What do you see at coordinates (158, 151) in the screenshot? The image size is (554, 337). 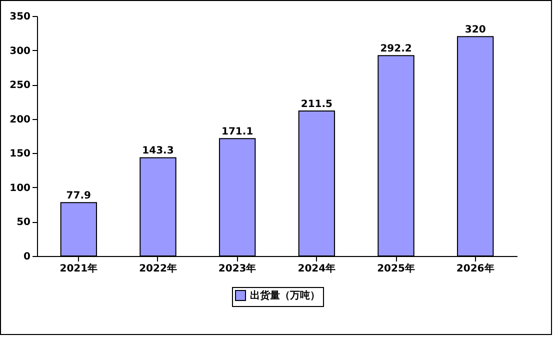 I see `data-label: 143.3` at bounding box center [158, 151].